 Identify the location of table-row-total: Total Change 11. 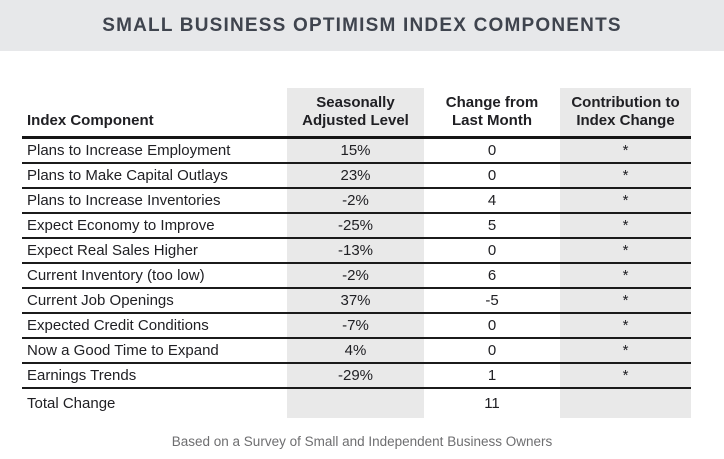
(356, 402).